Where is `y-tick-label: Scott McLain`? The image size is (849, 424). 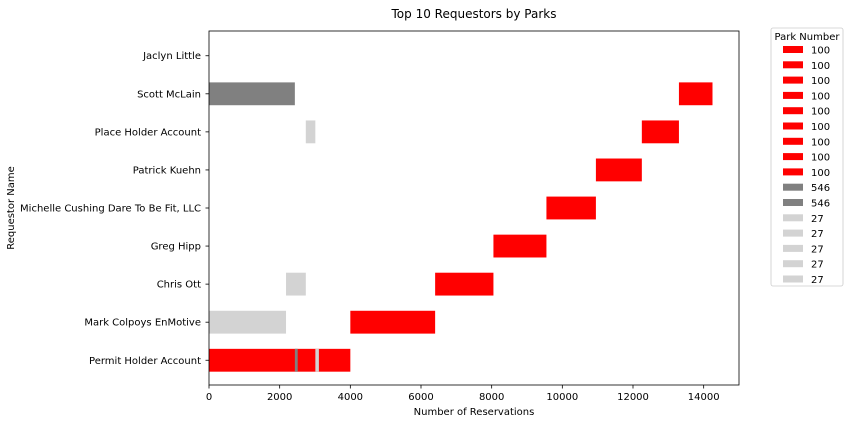
y-tick-label: Scott McLain is located at coordinates (169, 94).